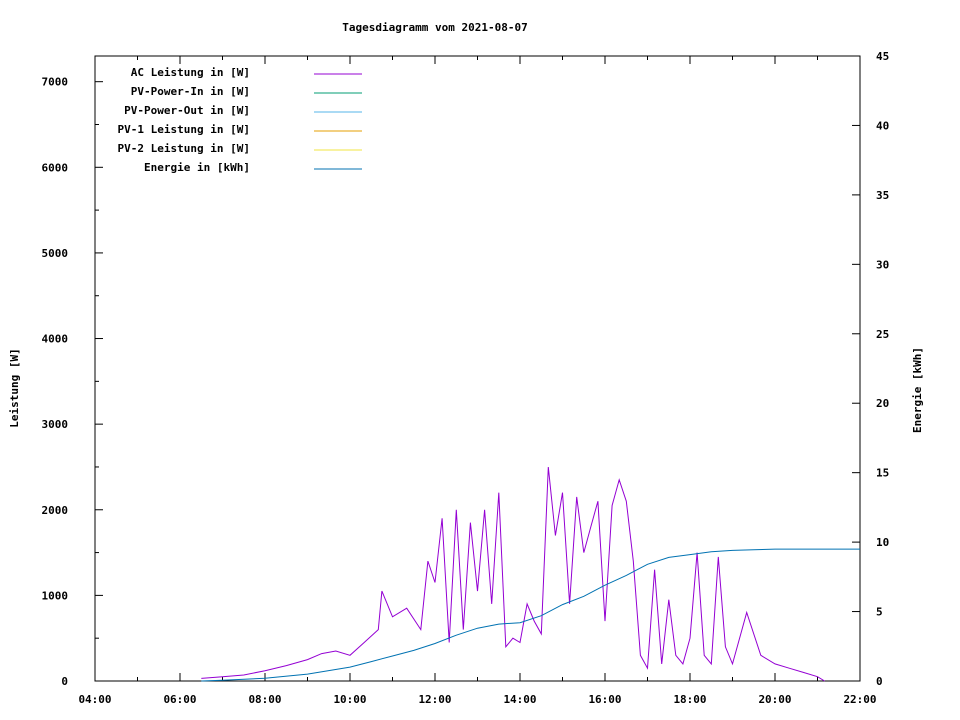 The image size is (960, 720). Describe the element at coordinates (55, 595) in the screenshot. I see `y-tick-label: 1000` at that location.